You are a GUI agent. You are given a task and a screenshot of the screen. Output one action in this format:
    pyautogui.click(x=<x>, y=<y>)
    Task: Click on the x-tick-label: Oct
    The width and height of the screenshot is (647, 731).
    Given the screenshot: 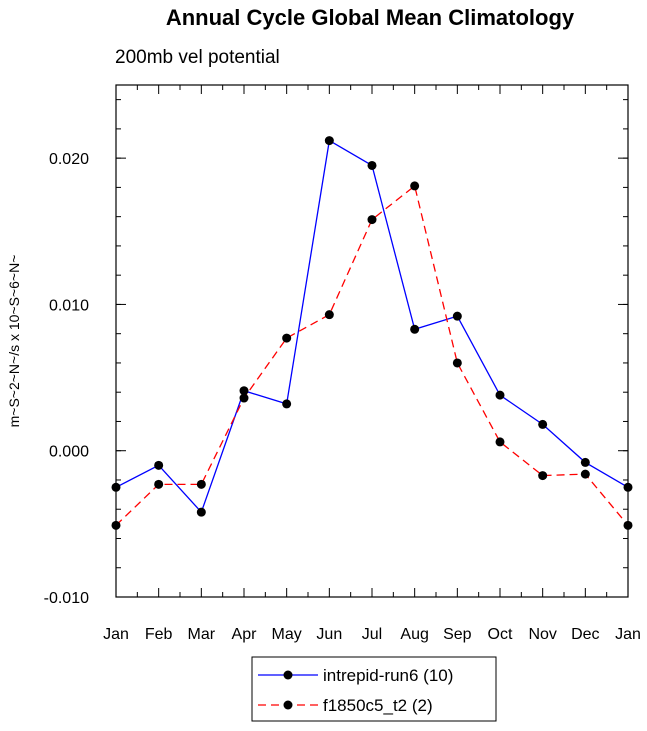 What is the action you would take?
    pyautogui.click(x=500, y=634)
    